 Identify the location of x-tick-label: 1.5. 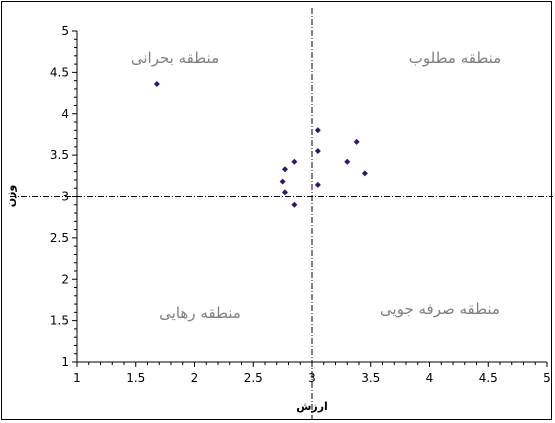
(135, 378).